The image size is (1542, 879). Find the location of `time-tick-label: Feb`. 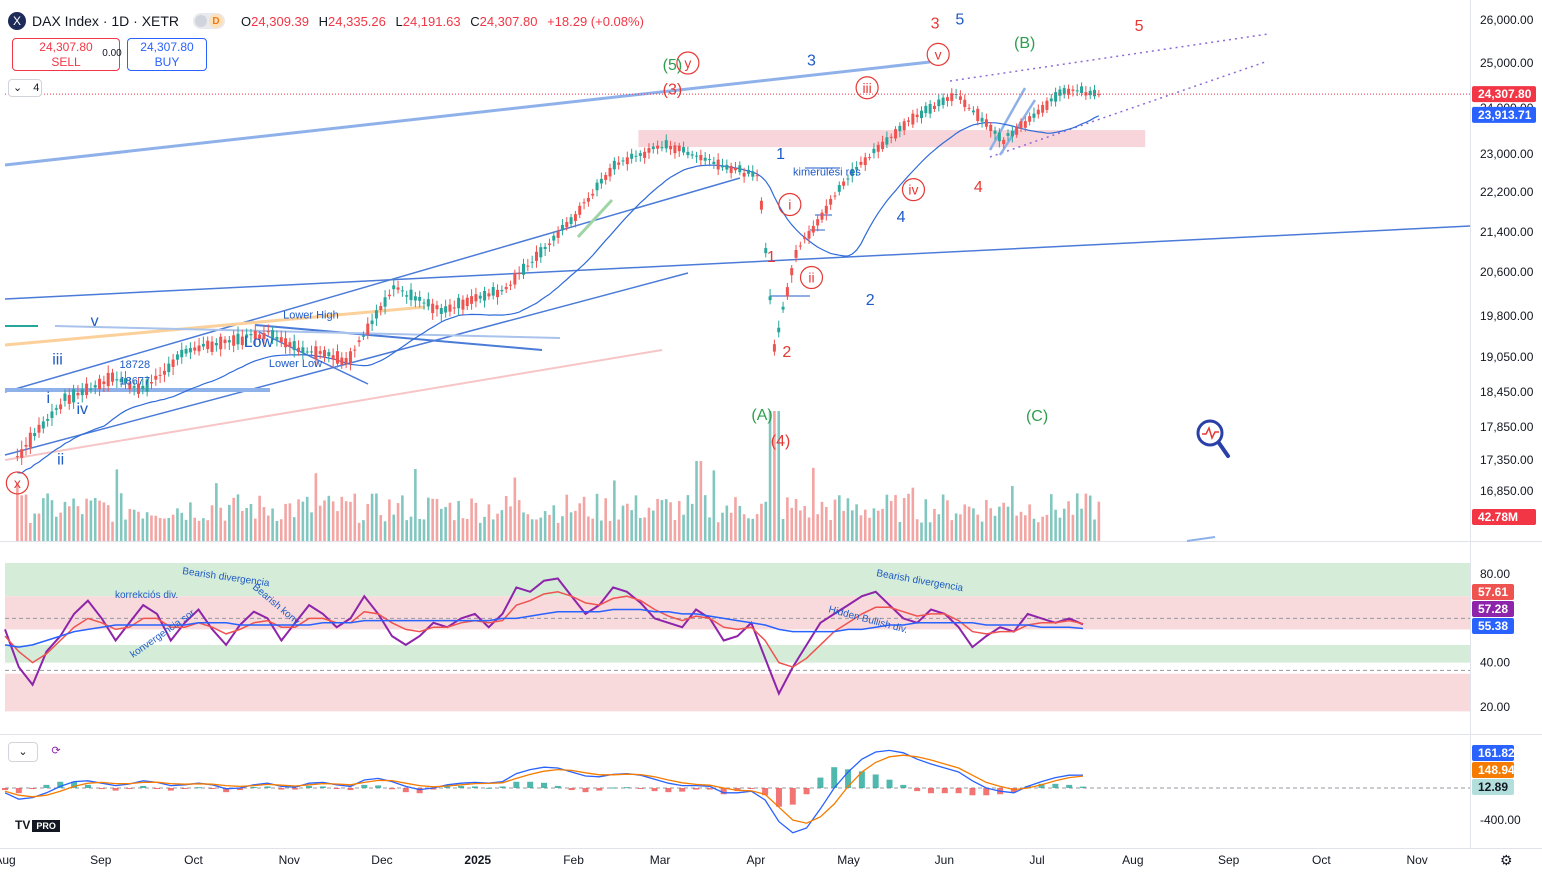

time-tick-label: Feb is located at coordinates (573, 860).